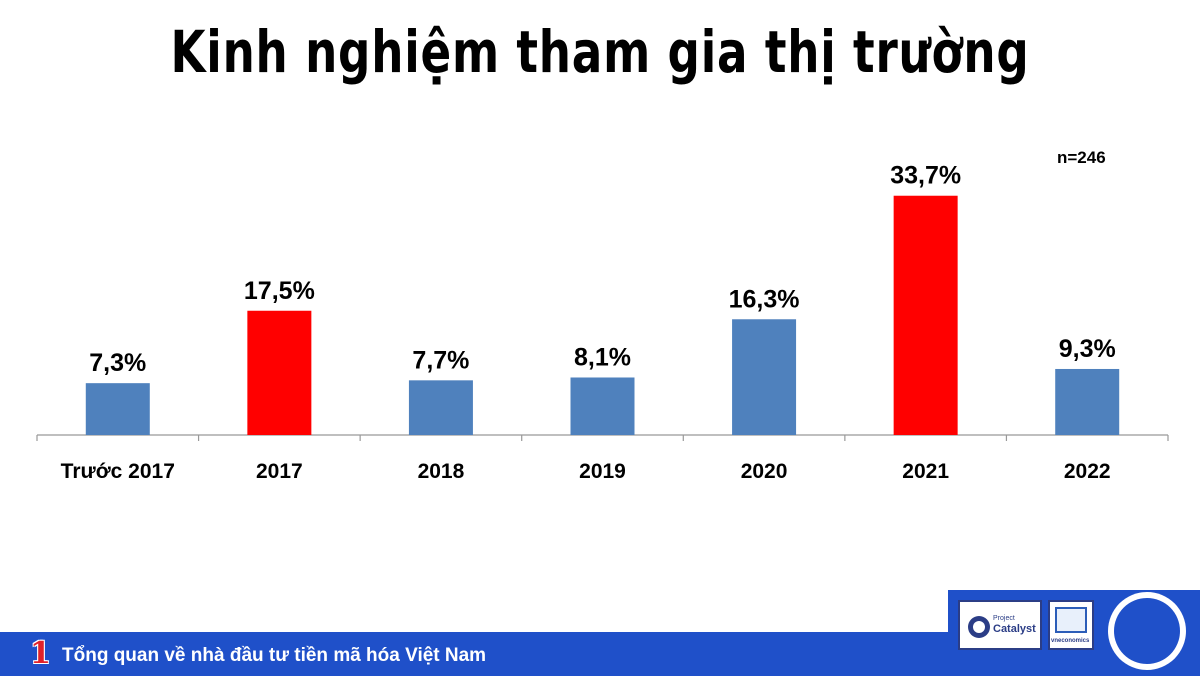  Describe the element at coordinates (764, 471) in the screenshot. I see `x-tick-label: 2020` at that location.